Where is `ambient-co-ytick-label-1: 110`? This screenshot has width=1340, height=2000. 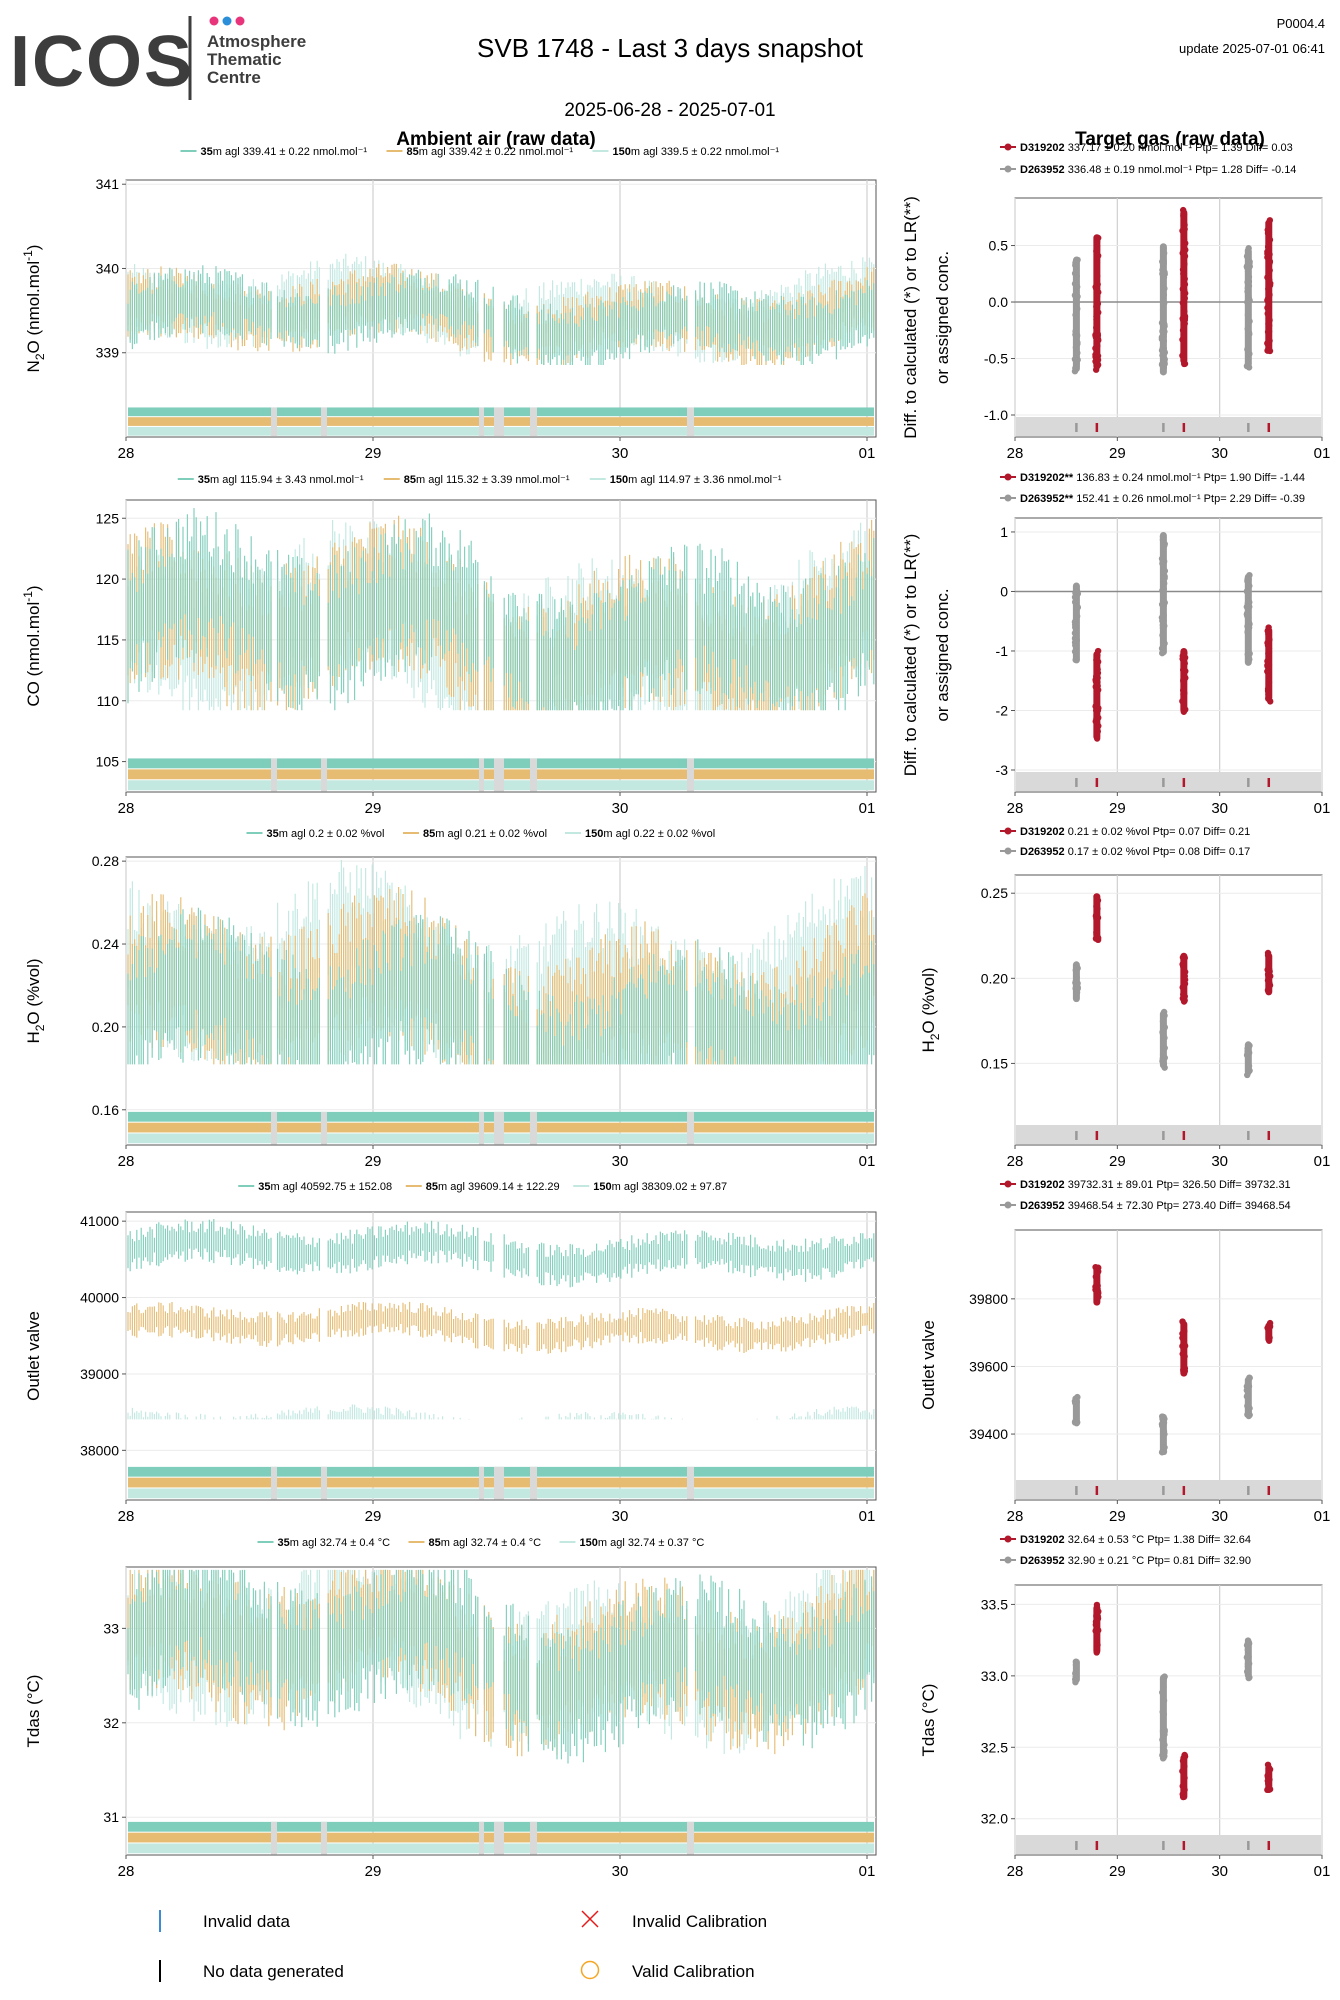 ambient-co-ytick-label-1: 110 is located at coordinates (108, 701).